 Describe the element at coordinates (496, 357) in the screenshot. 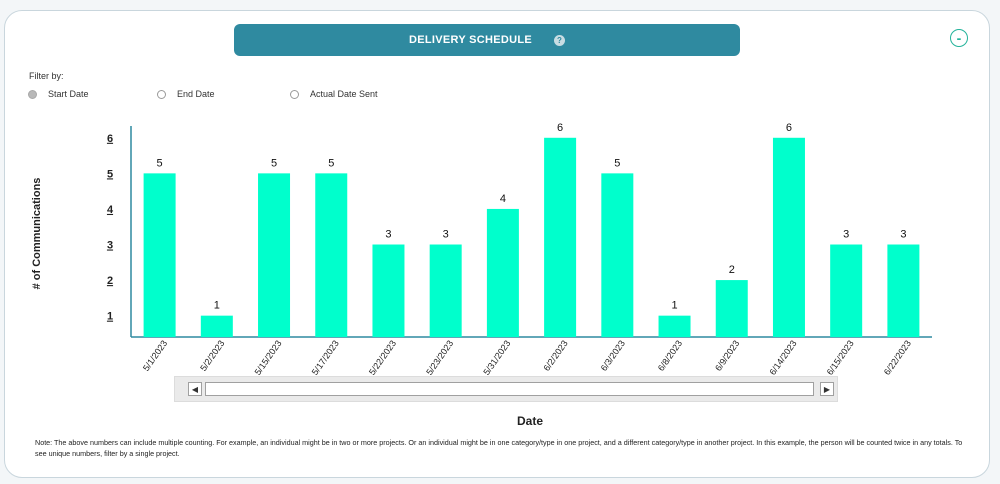

I see `x-tick-label: 5/31/2023` at that location.